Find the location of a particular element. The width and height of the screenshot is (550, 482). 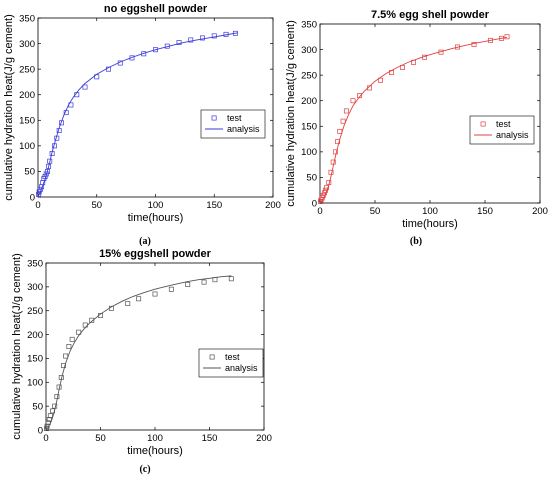

plot-area is located at coordinates (155, 346).